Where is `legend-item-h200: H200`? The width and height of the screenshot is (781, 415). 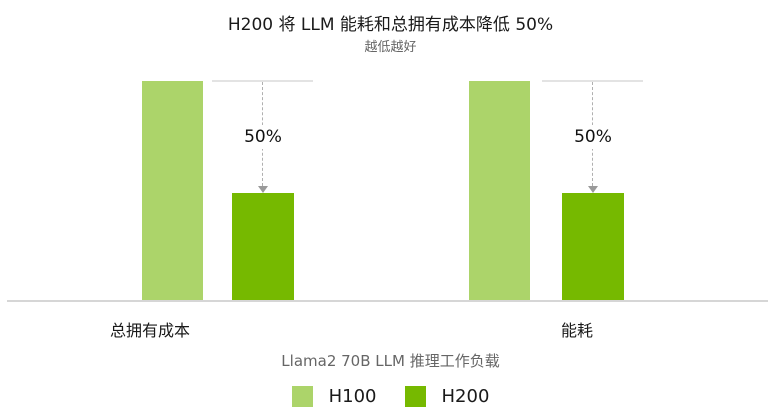
legend-item-h200: H200 is located at coordinates (447, 396).